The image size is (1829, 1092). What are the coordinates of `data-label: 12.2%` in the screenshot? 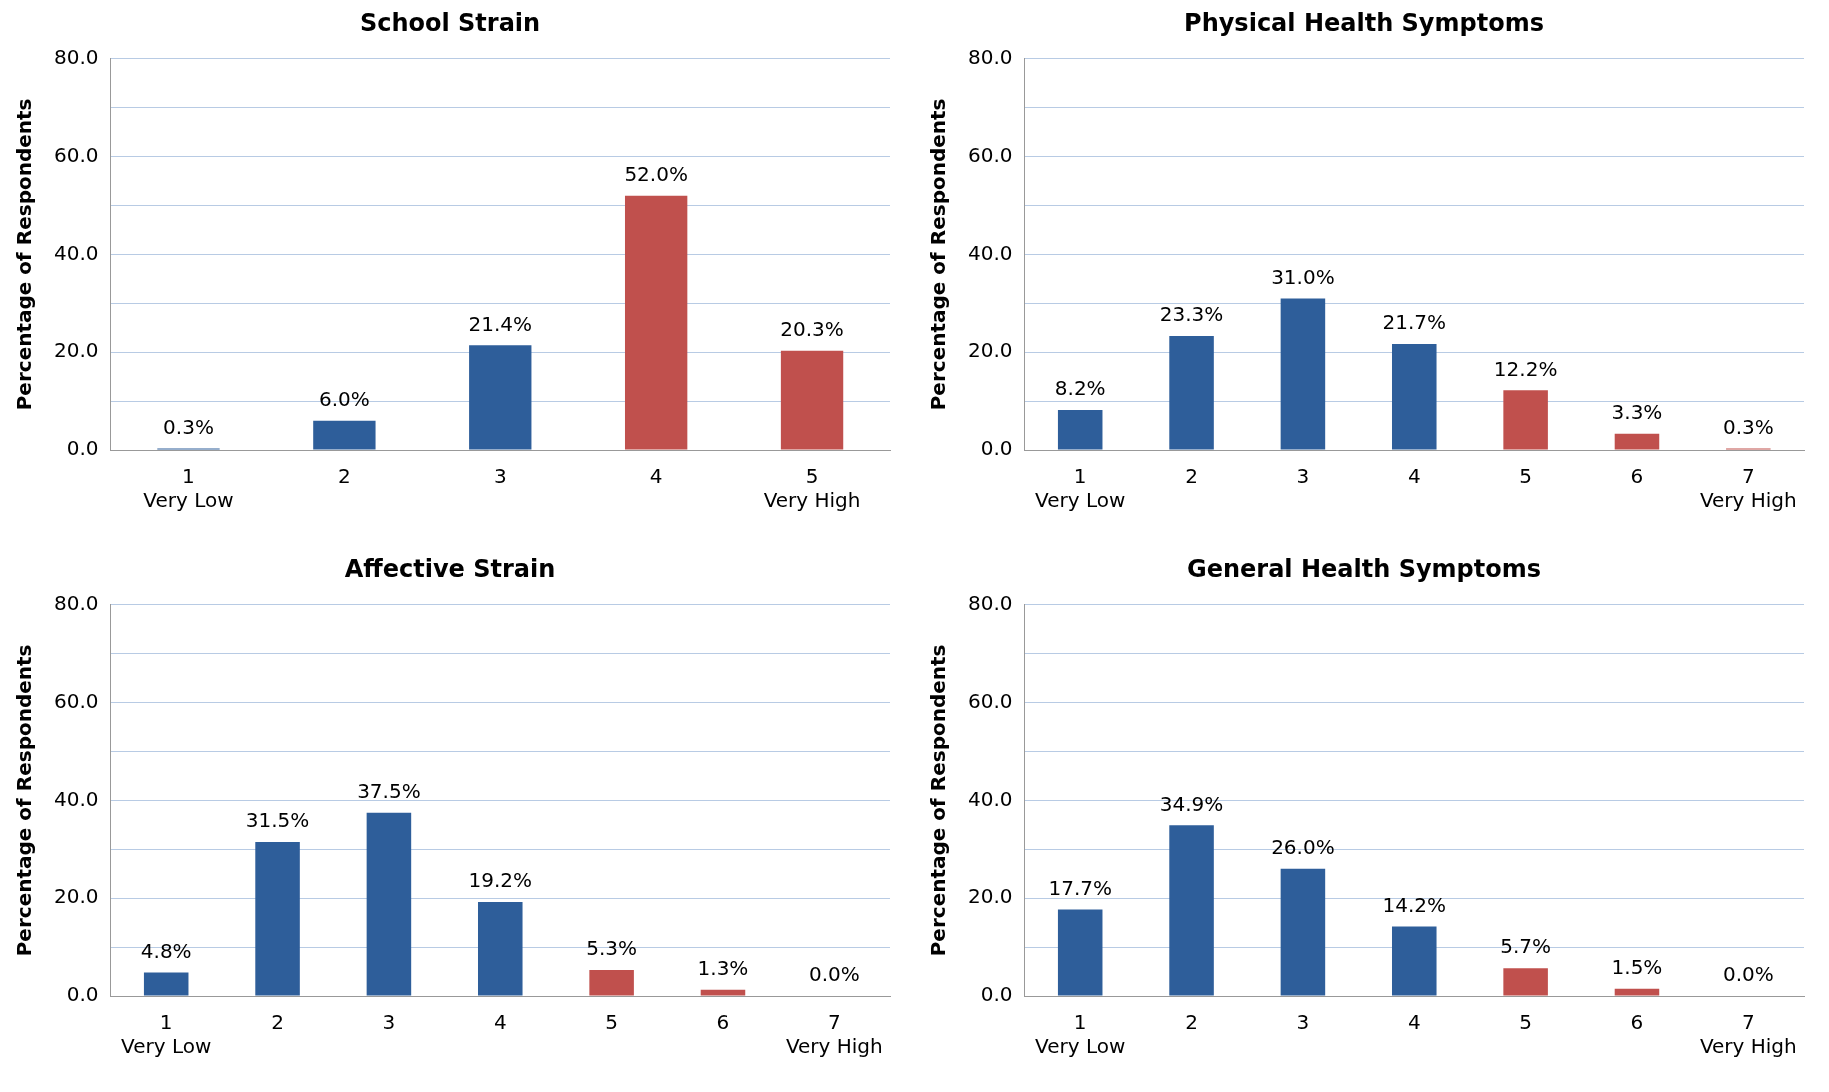 It's located at (1525, 368).